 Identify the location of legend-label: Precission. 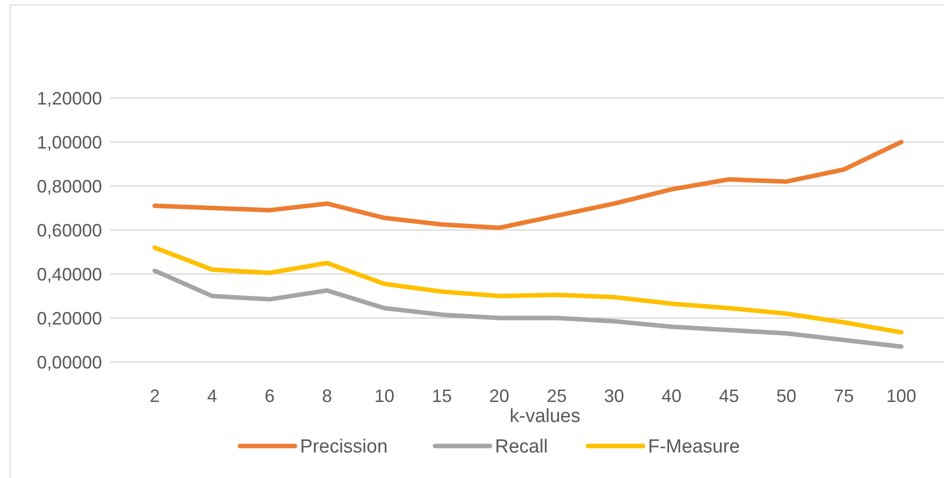
(344, 447).